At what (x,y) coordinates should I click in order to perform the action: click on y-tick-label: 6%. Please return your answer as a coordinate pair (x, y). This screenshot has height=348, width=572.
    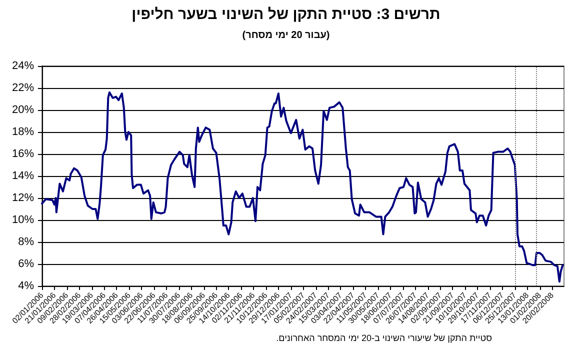
    Looking at the image, I should click on (26, 264).